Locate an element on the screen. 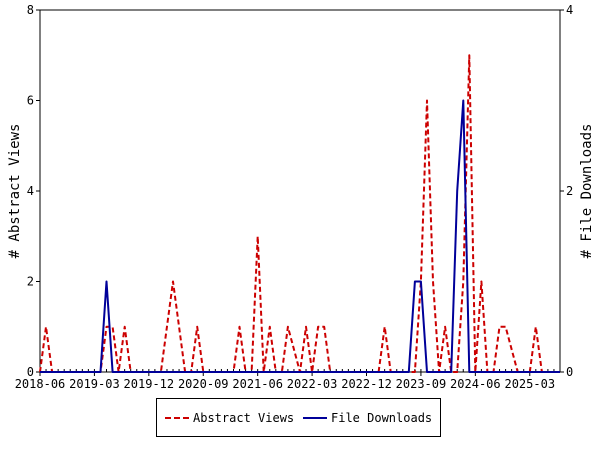  y-axis-label: # Abstract Views is located at coordinates (15, 191).